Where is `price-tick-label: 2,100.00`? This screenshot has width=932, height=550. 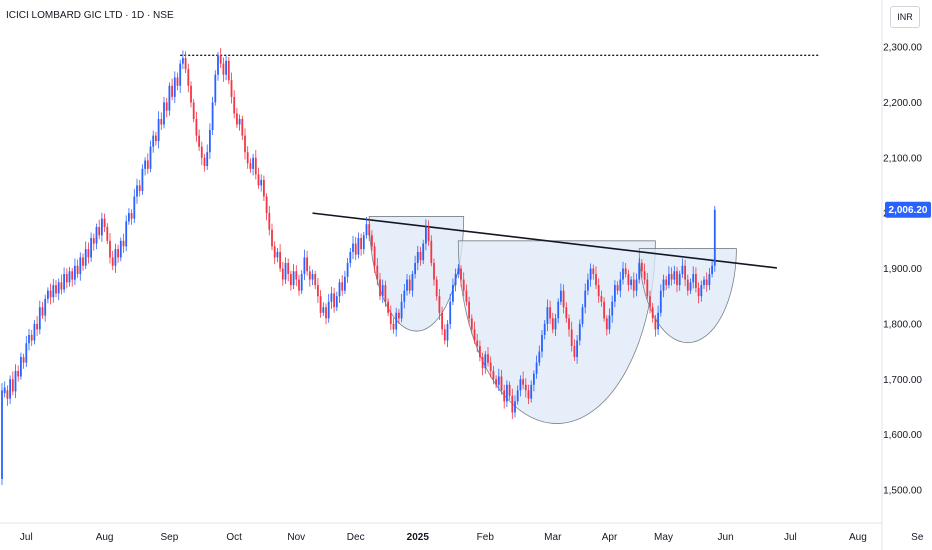 price-tick-label: 2,100.00 is located at coordinates (902, 158).